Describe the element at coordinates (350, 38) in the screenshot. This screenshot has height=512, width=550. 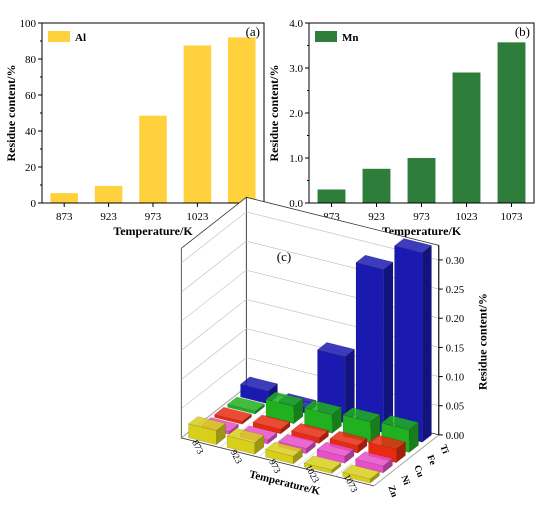
I see `legend-label: Mn` at that location.